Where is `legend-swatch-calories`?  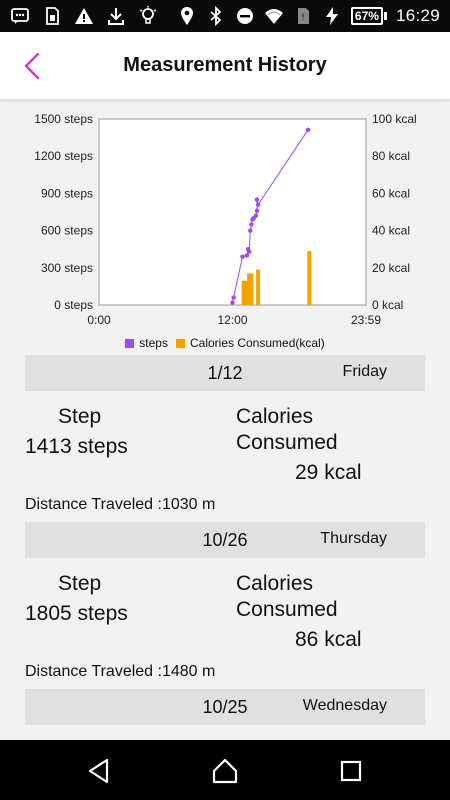 legend-swatch-calories is located at coordinates (180, 343).